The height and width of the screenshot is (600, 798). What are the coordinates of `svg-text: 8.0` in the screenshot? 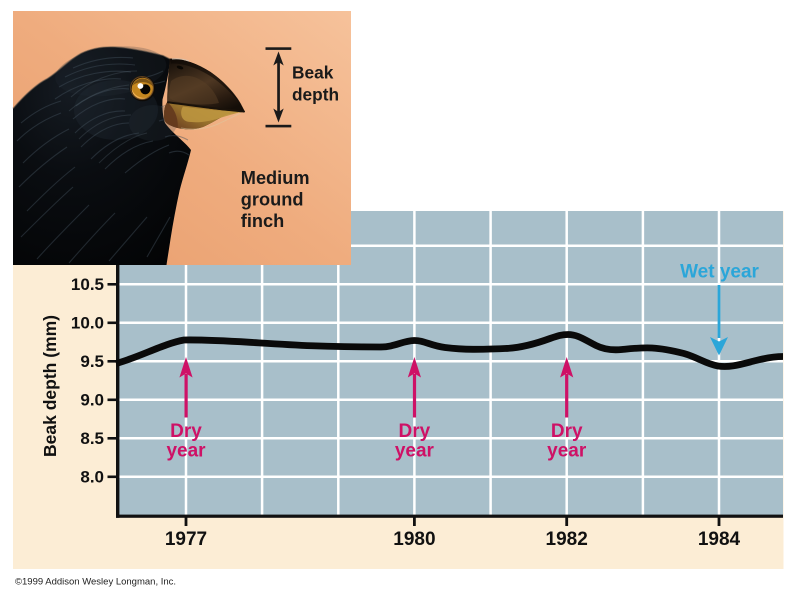 It's located at (92, 477).